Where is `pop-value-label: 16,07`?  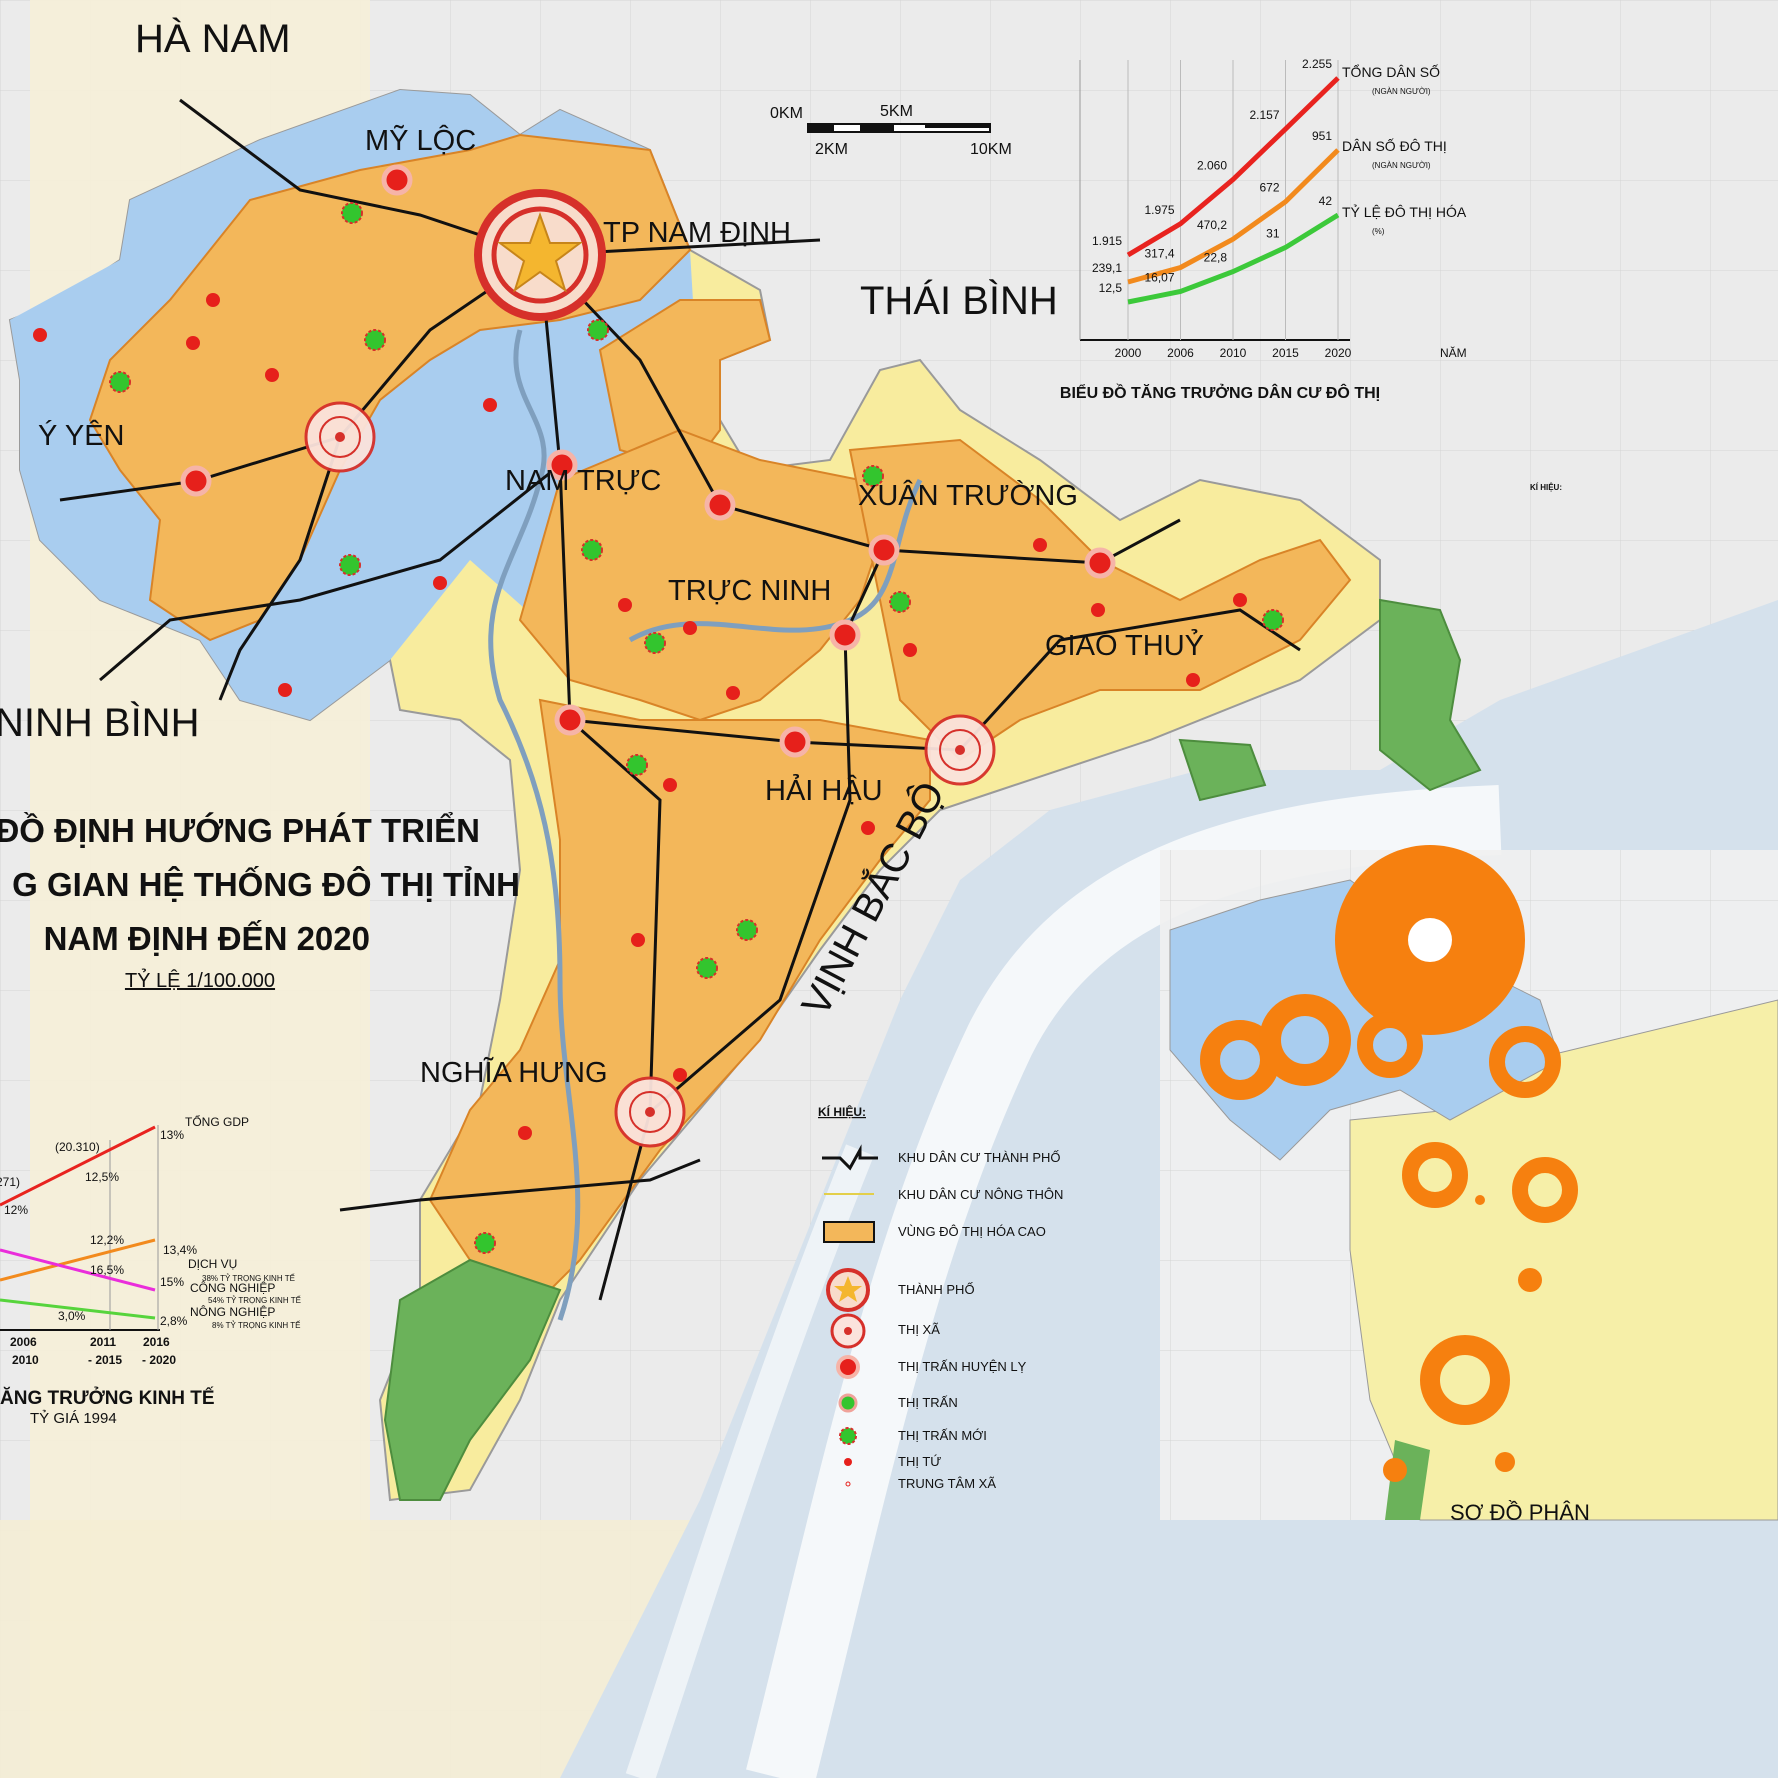 pop-value-label: 16,07 is located at coordinates (1159, 277).